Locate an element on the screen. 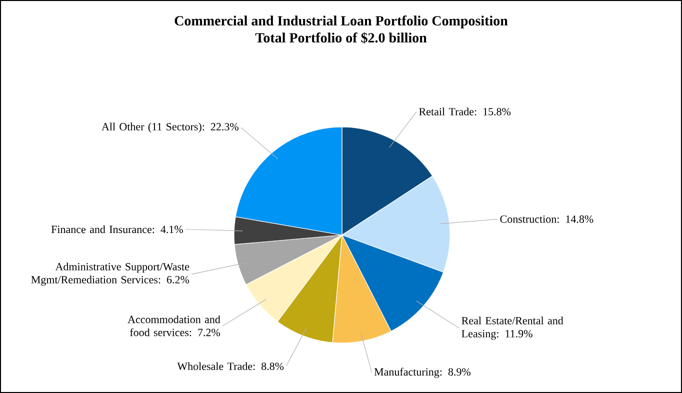 The image size is (682, 393). slice-label: Wholesale Trade: 8.8% is located at coordinates (230, 366).